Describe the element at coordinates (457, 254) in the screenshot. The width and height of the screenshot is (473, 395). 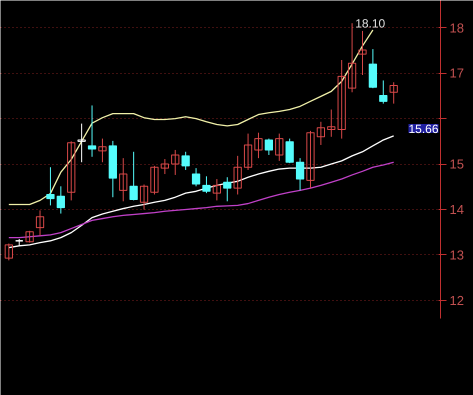
I see `y-tick-label: 13` at that location.